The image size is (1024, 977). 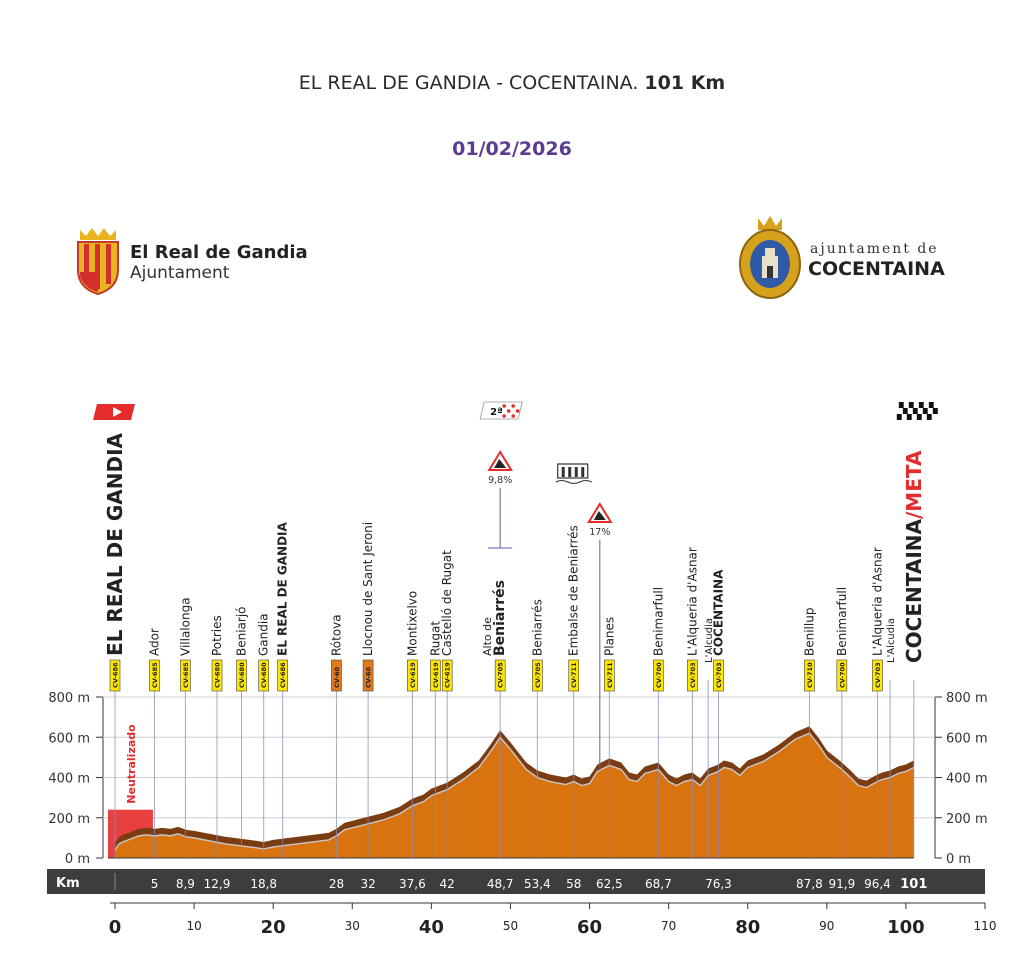 I want to click on point-label: Beniarjó, so click(x=242, y=631).